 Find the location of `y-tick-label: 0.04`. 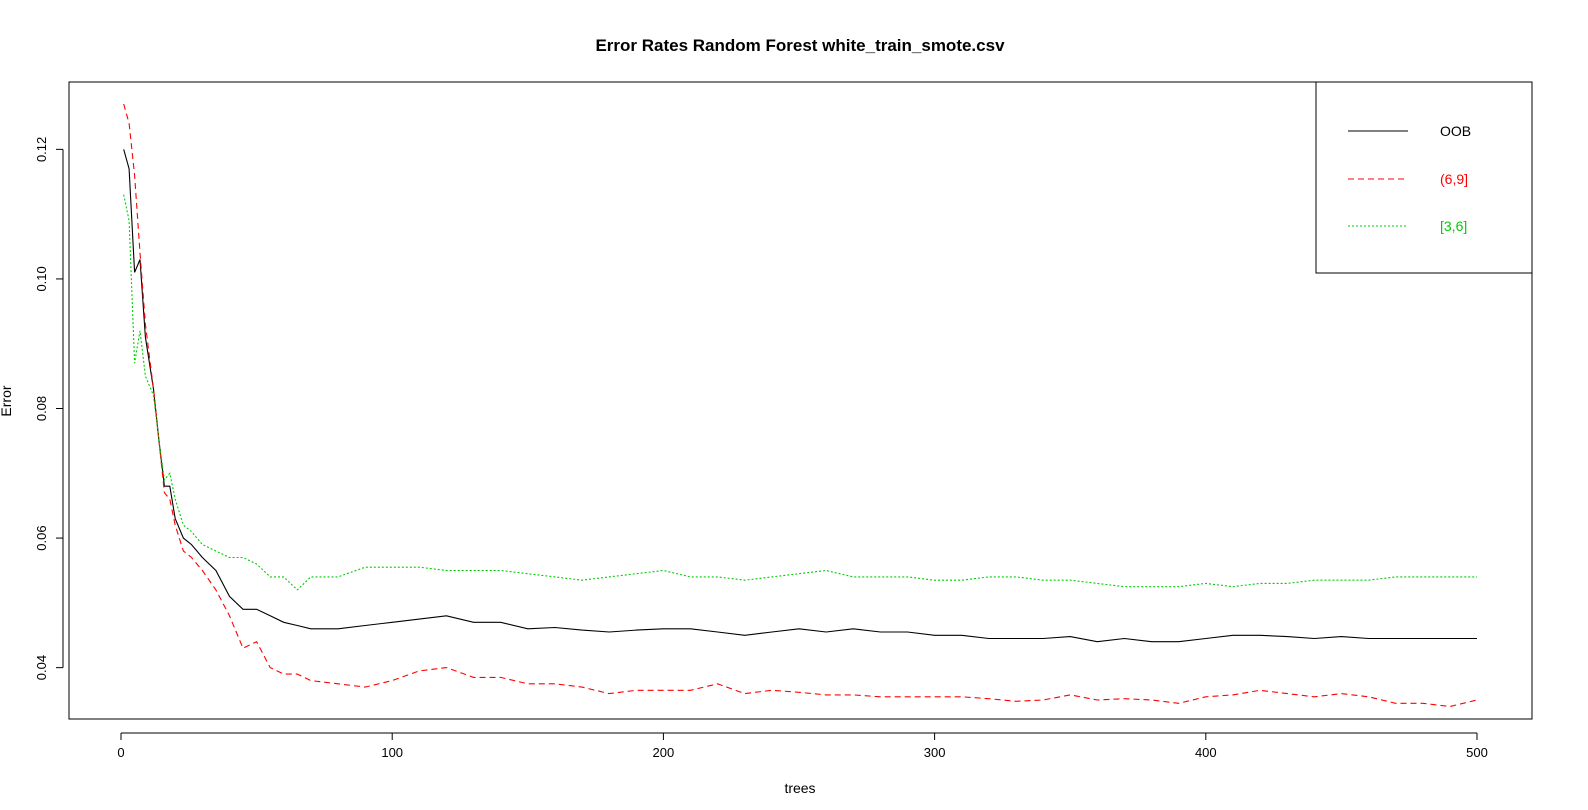

y-tick-label: 0.04 is located at coordinates (41, 667).